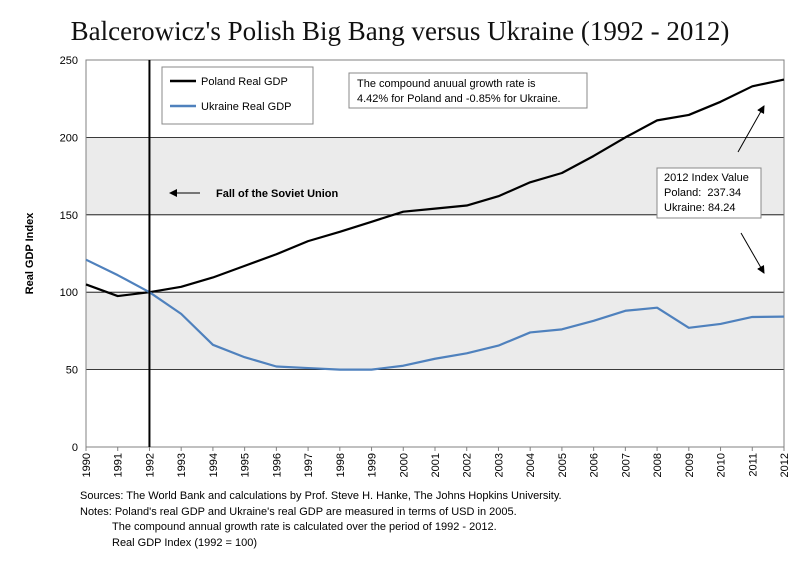 The width and height of the screenshot is (800, 566). What do you see at coordinates (277, 194) in the screenshot?
I see `soviet-fall-label: Fall of the Soviet Union` at bounding box center [277, 194].